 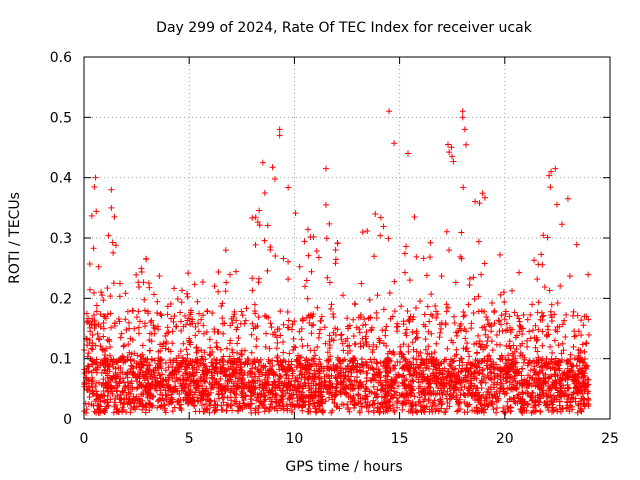 I want to click on y-tick-label: 0.3, so click(x=61, y=239).